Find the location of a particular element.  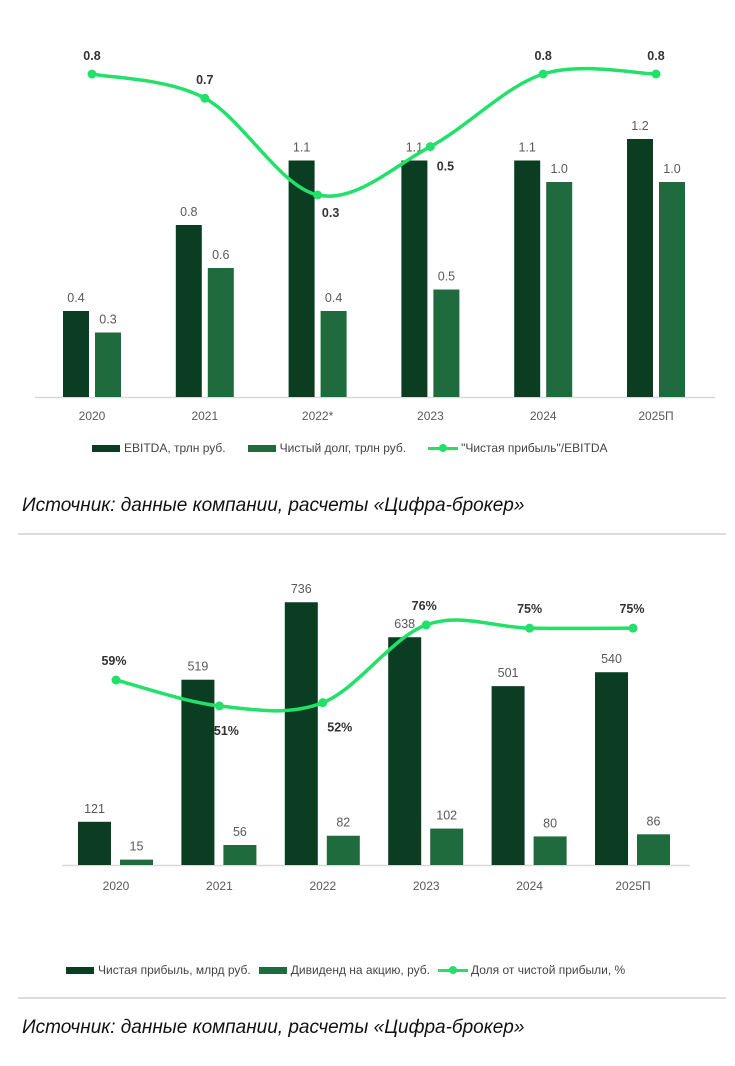

bar-data-label: 0.3 is located at coordinates (107, 320).